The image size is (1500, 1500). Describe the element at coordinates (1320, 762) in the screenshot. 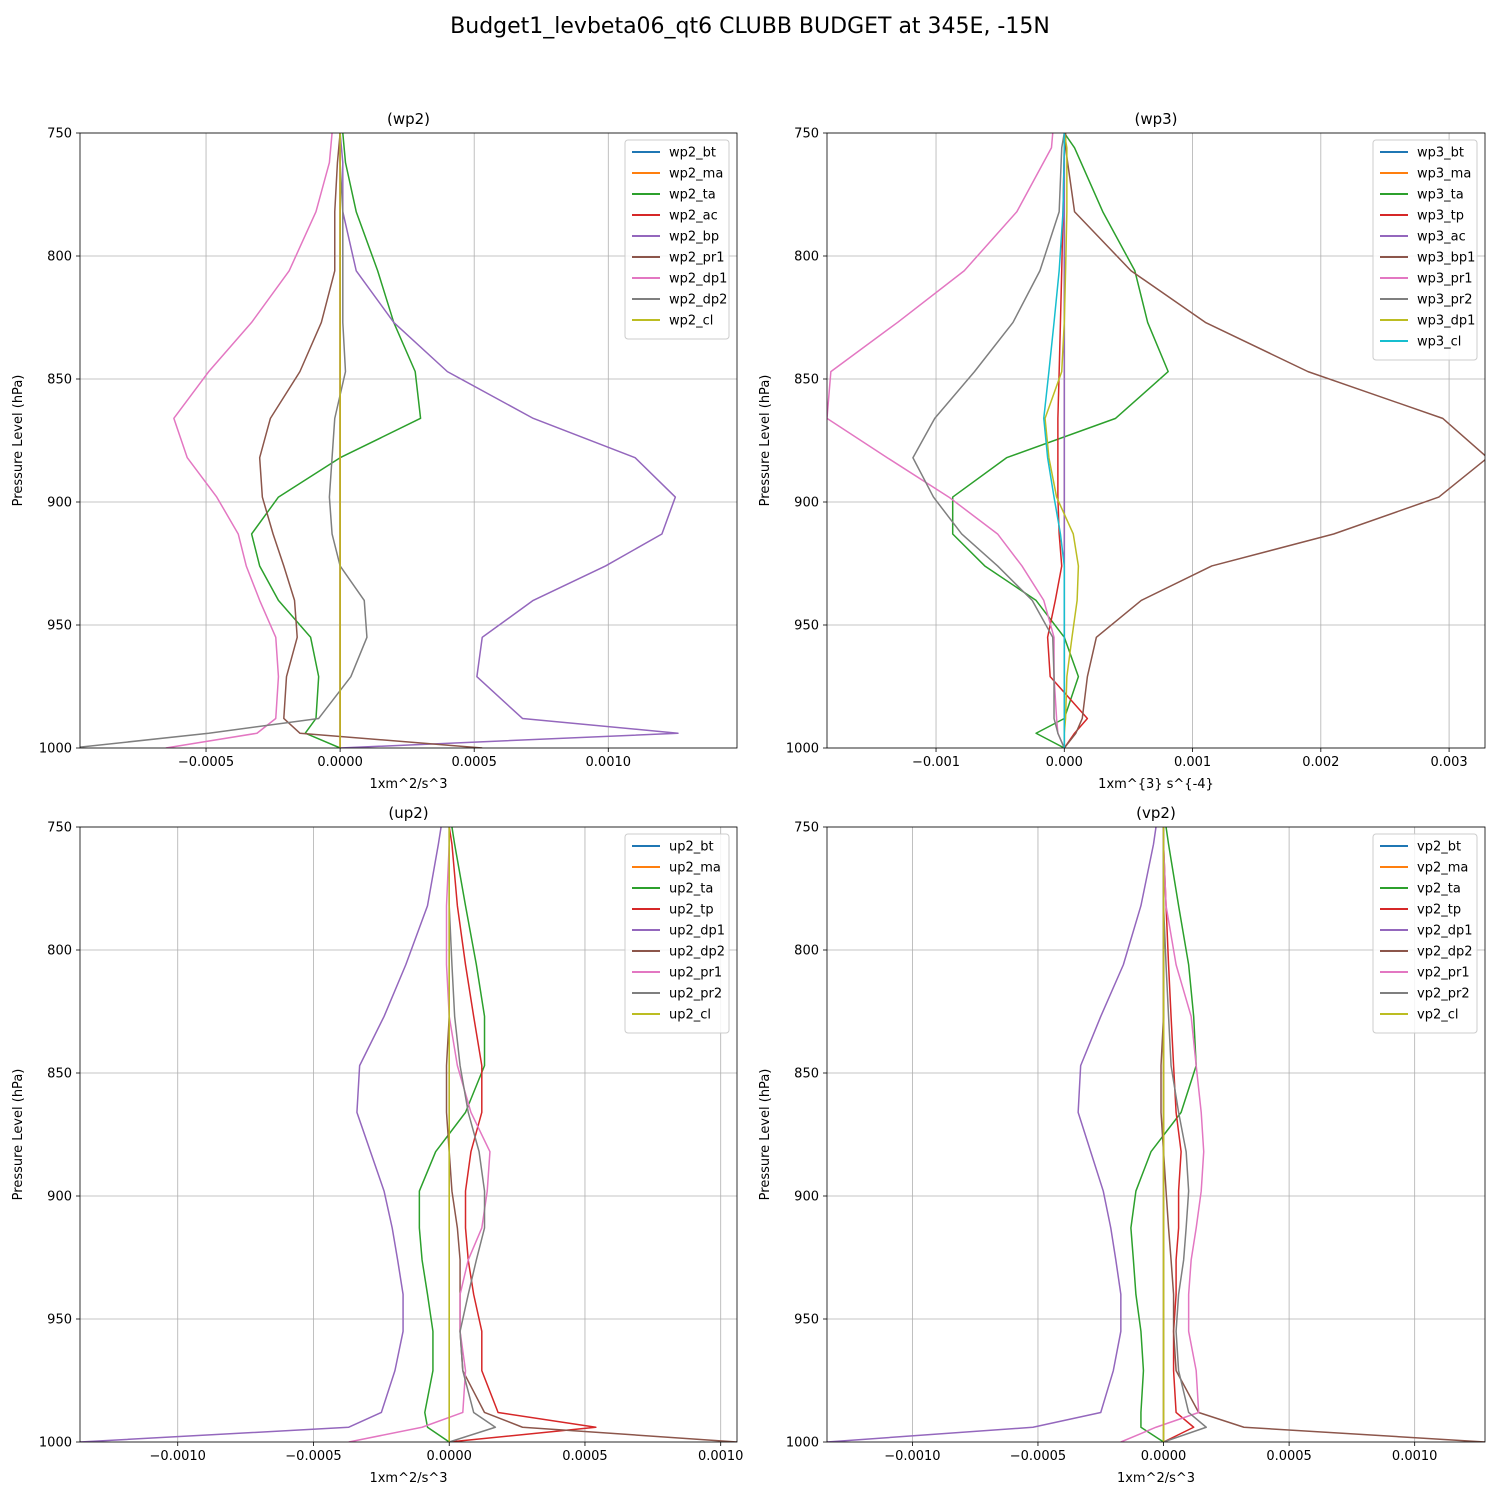

I see `x-tick-label: 0.002` at that location.